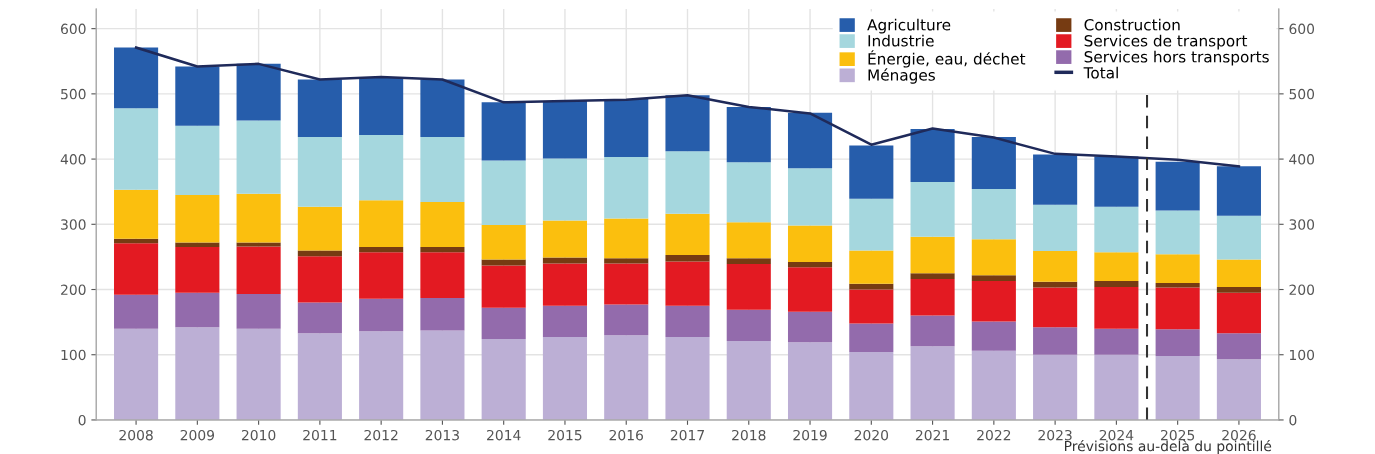 The image size is (1375, 454). What do you see at coordinates (136, 435) in the screenshot?
I see `x-tick-label: 2008` at bounding box center [136, 435].